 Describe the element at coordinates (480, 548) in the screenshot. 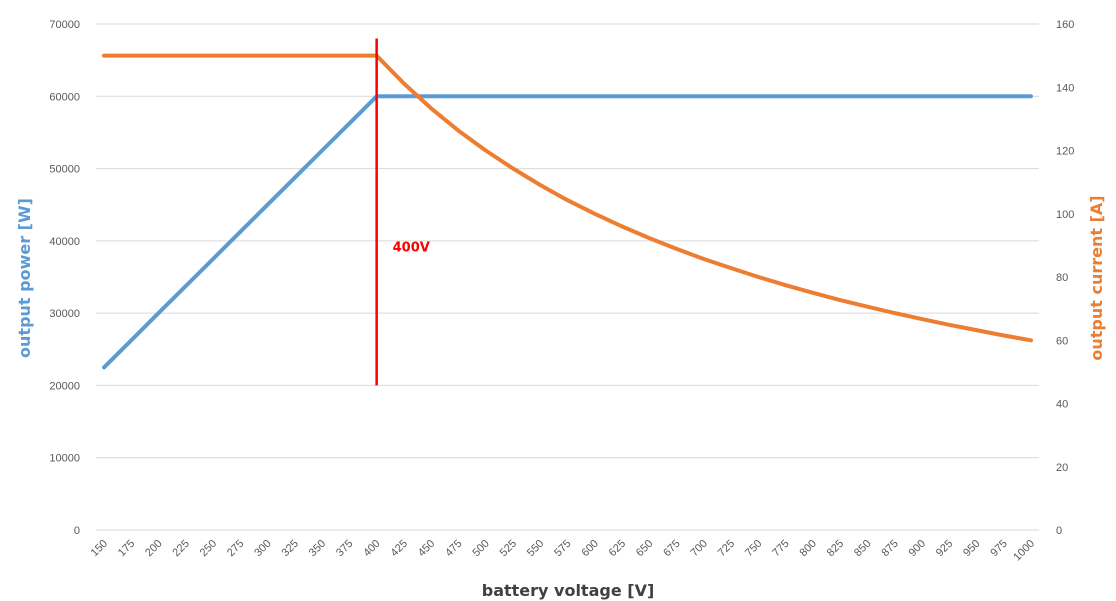

I see `x-tick-label: 500` at that location.